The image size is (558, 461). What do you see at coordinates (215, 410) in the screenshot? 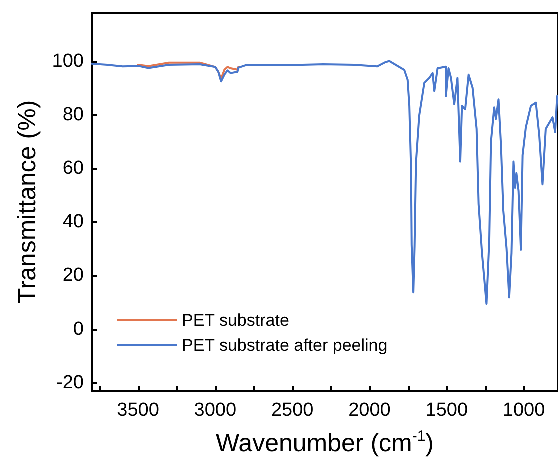
I see `x-tick-label: 3000` at bounding box center [215, 410].